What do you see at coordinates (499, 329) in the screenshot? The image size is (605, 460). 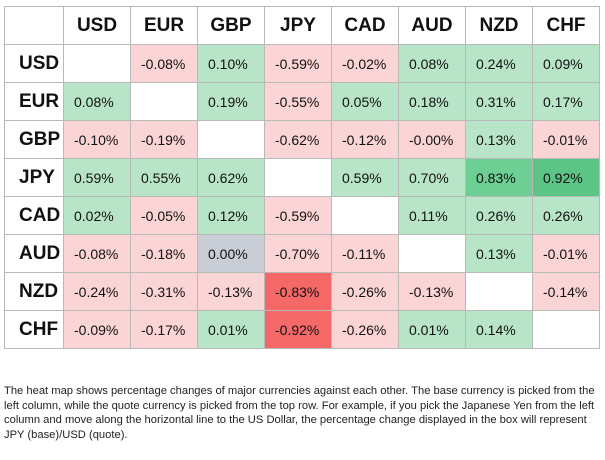 I see `cell-chf-nzd: 0.14%` at bounding box center [499, 329].